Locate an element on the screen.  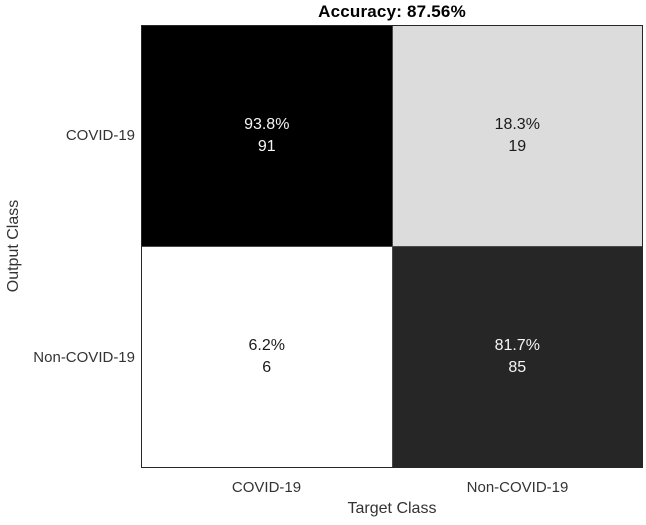
col-label-non-covid19: Non-COVID-19 is located at coordinates (517, 487).